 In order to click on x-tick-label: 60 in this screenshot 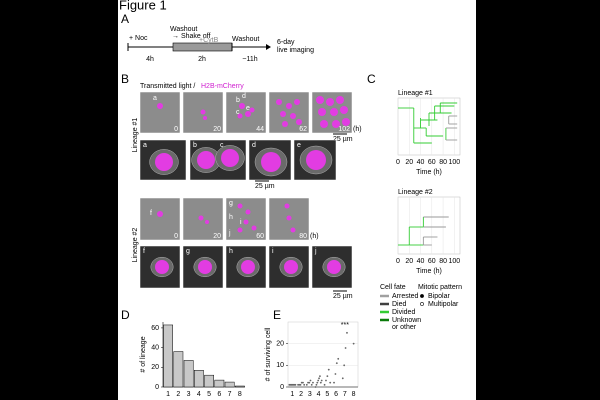, I will do `click(432, 261)`.